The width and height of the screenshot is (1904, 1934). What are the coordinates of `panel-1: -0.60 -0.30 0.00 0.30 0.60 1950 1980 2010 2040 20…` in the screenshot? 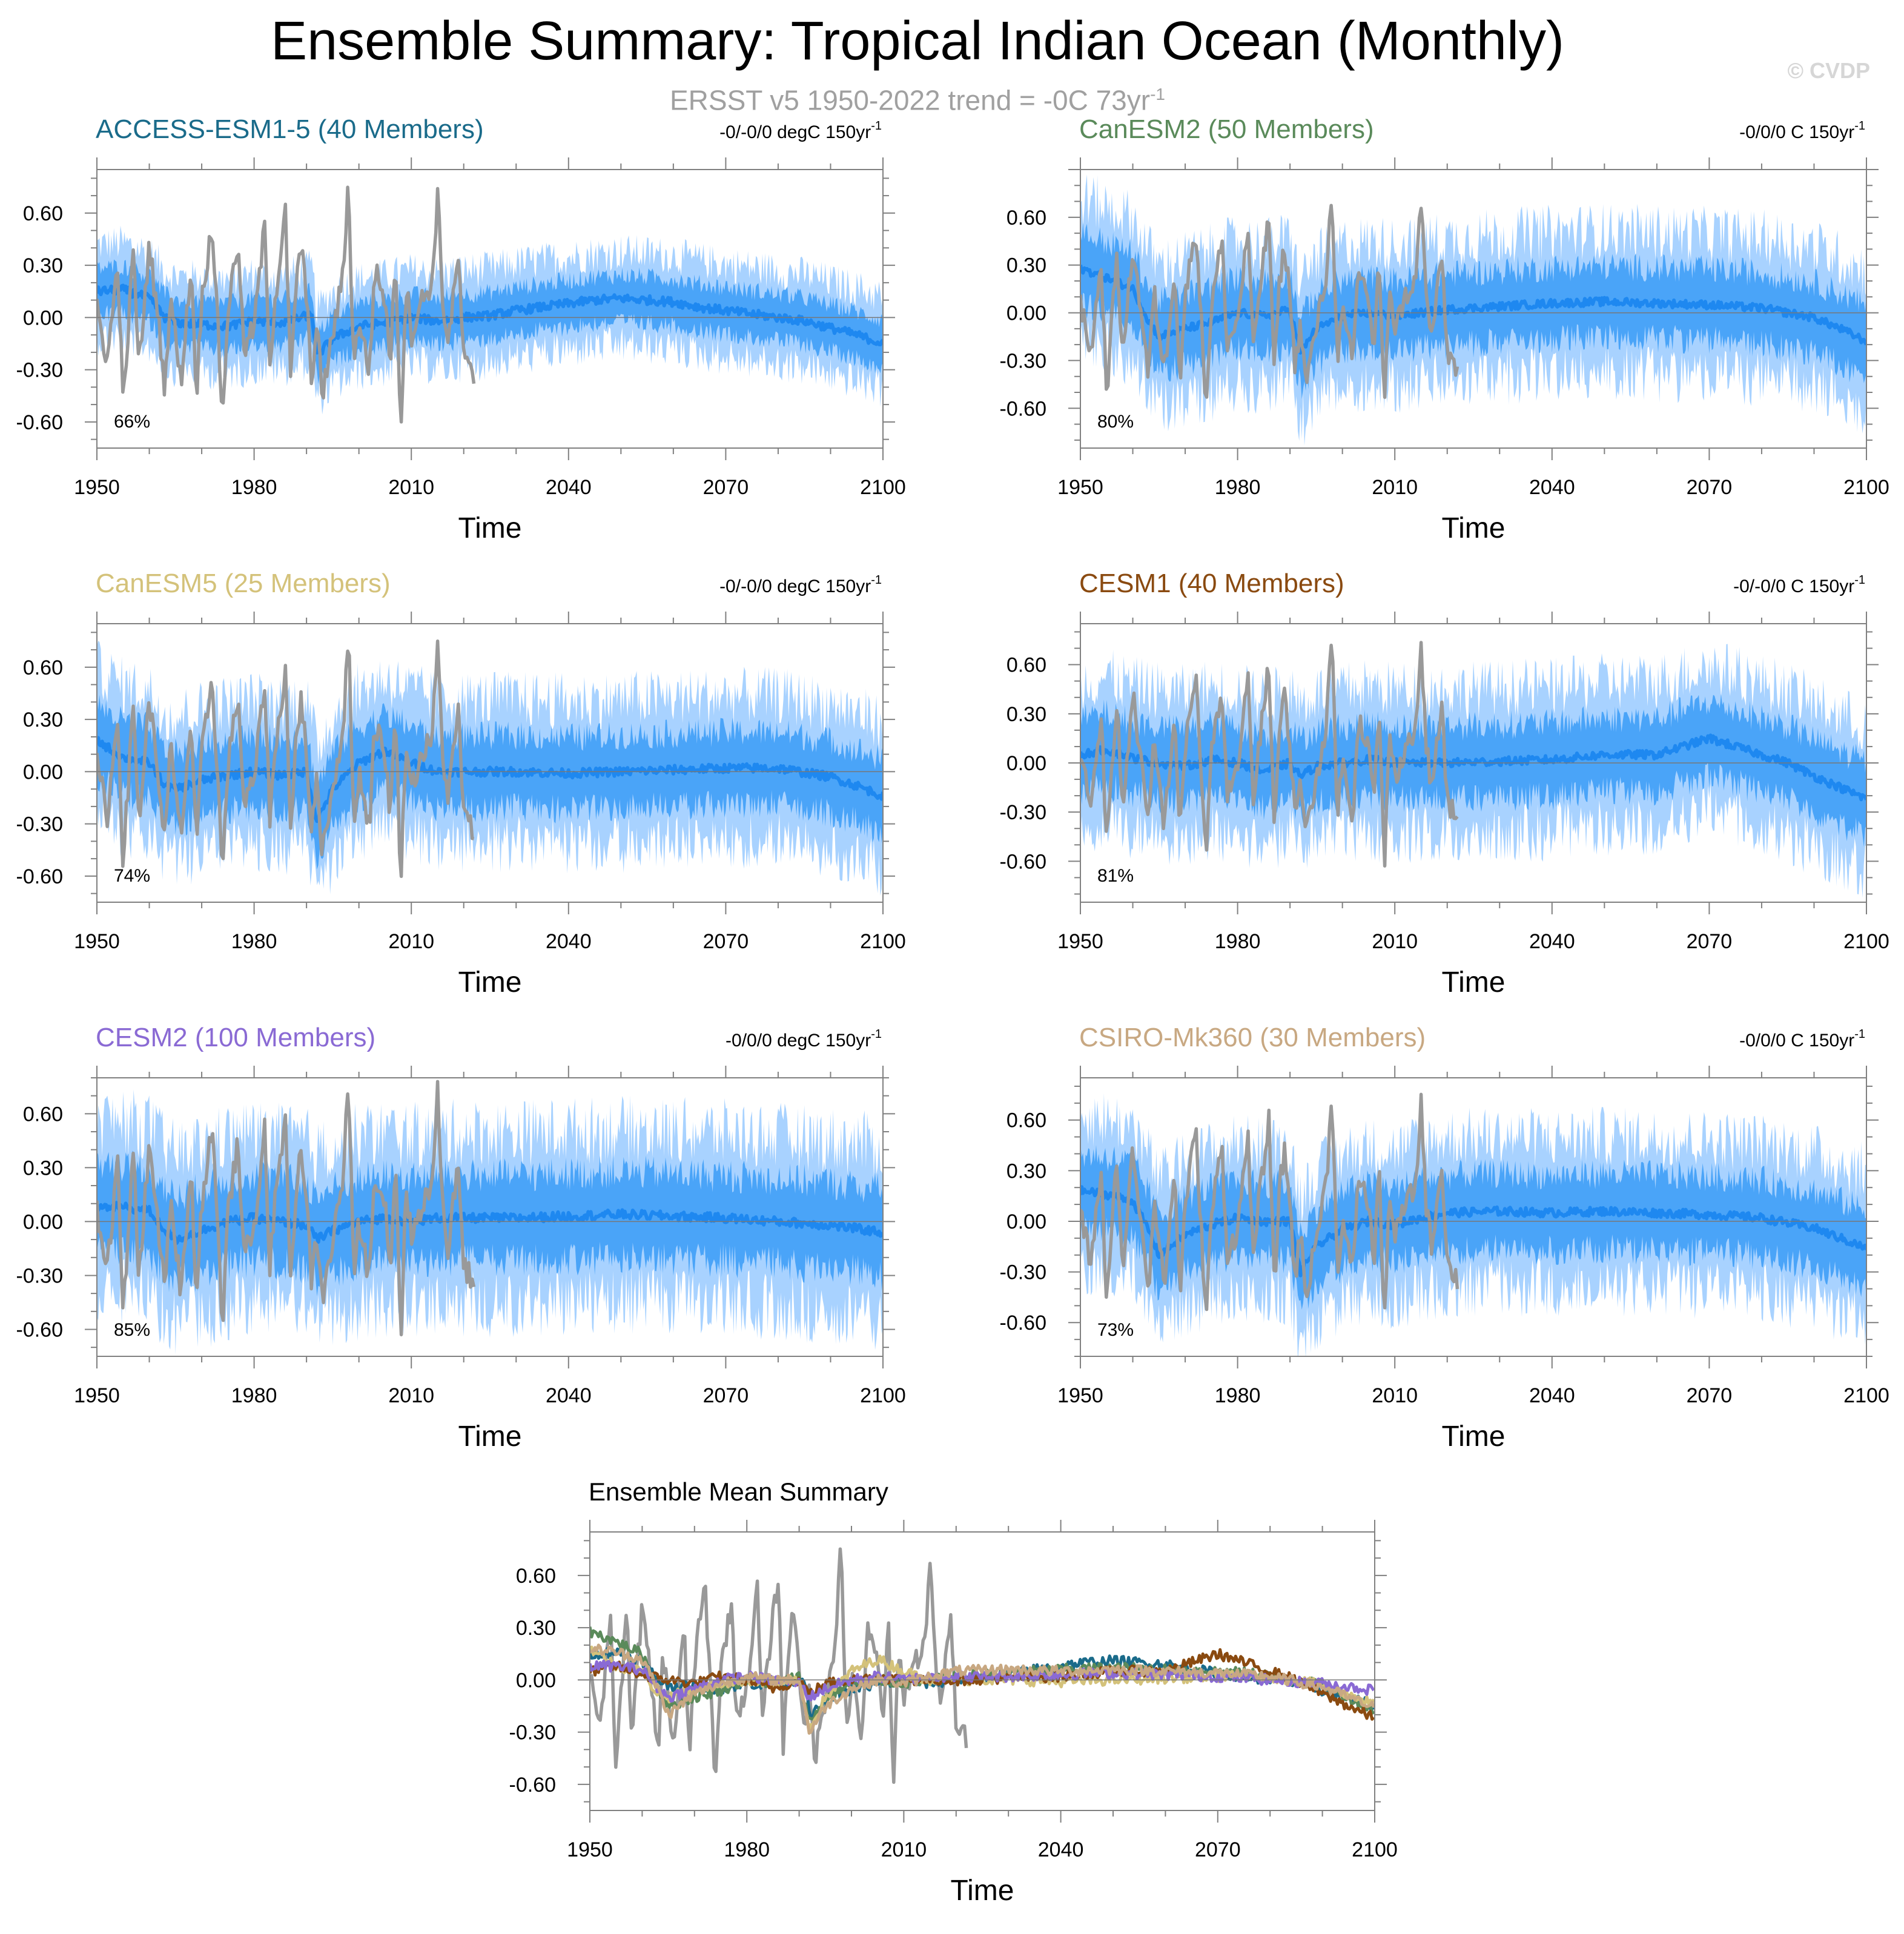 It's located at (461, 329).